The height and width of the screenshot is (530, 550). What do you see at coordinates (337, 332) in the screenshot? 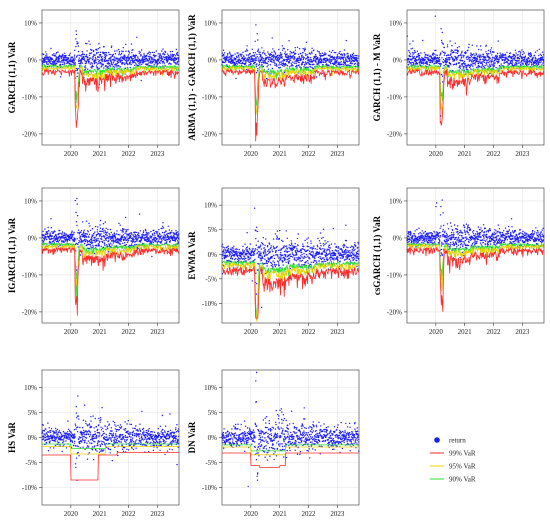
I see `x-tick-label: 2023` at bounding box center [337, 332].